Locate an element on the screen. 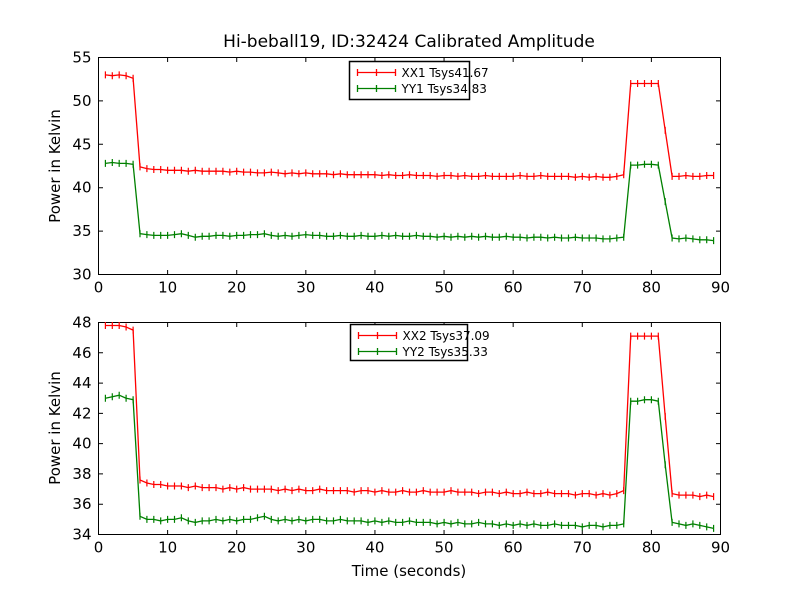 The image size is (800, 600). y-tick-label: 42 is located at coordinates (81, 413).